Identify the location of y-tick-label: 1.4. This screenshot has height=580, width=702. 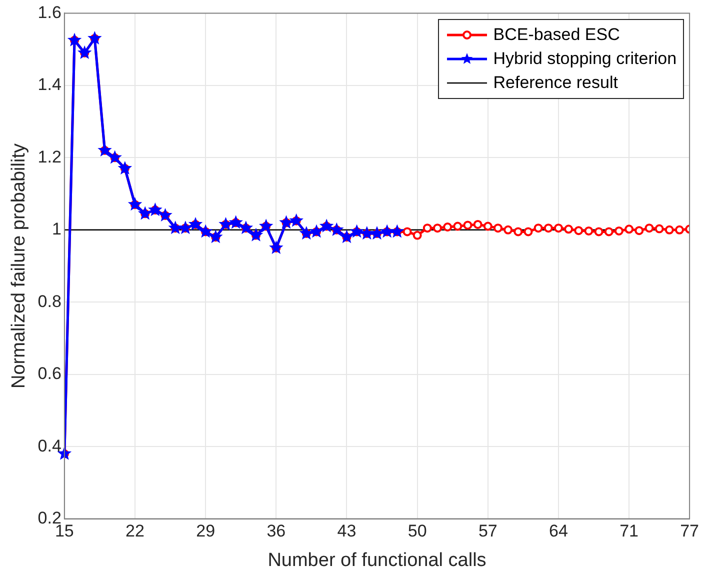
(50, 84).